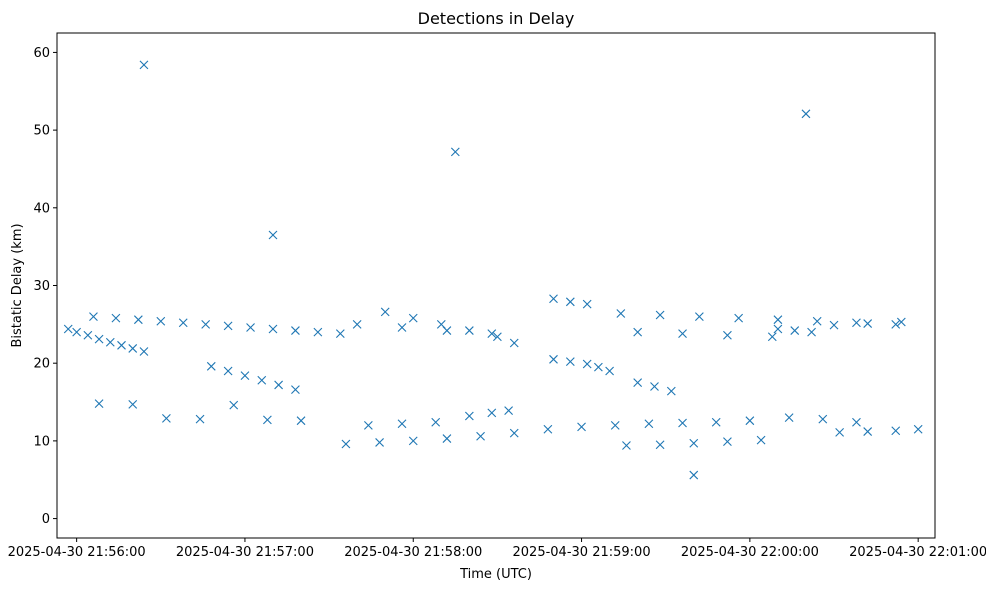 Image resolution: width=986 pixels, height=590 pixels. I want to click on x-tick-label: 2025-04-30 21:59:00, so click(582, 552).